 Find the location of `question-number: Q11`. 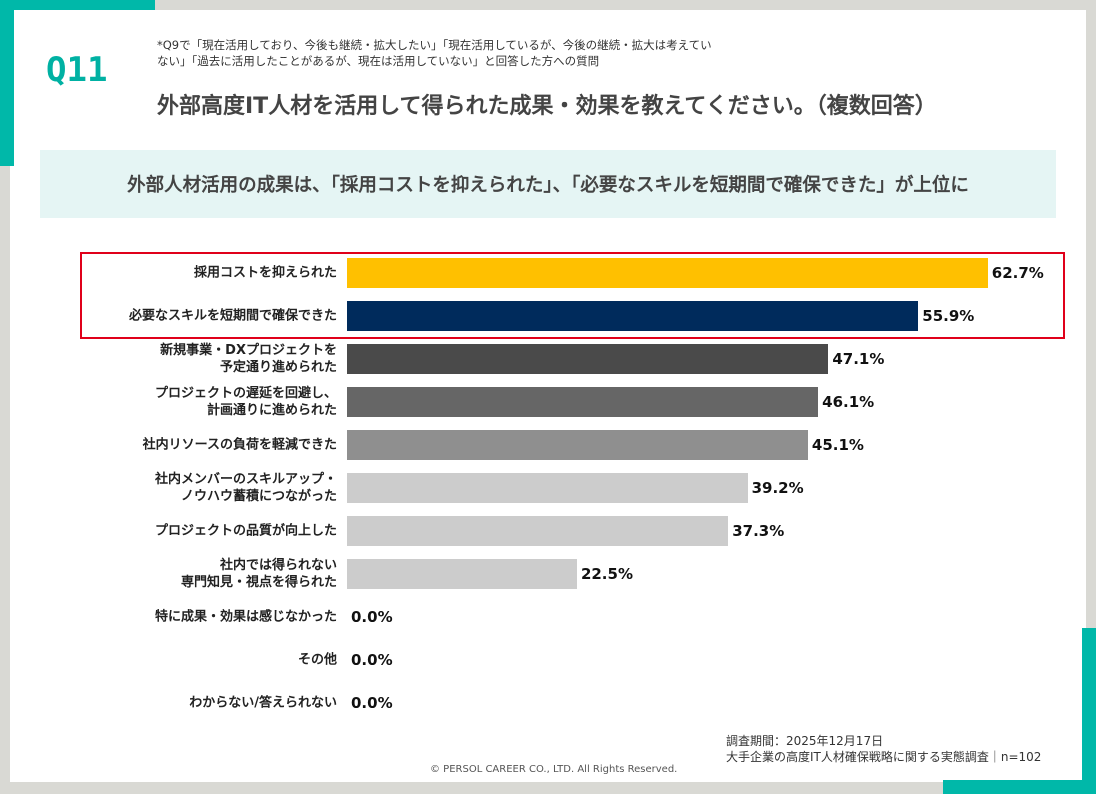

question-number: Q11 is located at coordinates (77, 70).